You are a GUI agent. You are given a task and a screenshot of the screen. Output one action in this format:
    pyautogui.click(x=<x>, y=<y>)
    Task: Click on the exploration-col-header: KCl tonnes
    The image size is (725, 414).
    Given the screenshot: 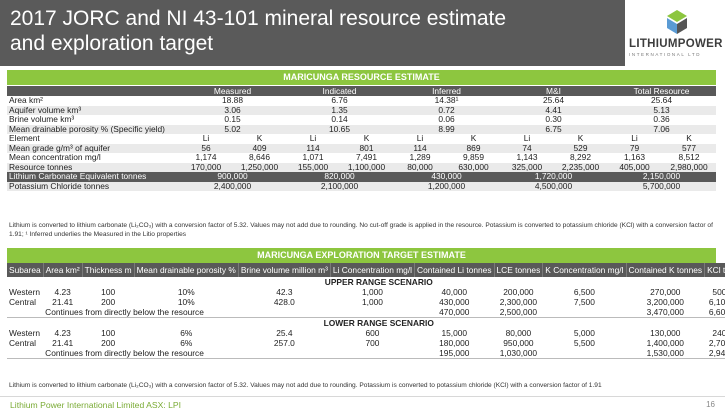 What is the action you would take?
    pyautogui.click(x=714, y=270)
    